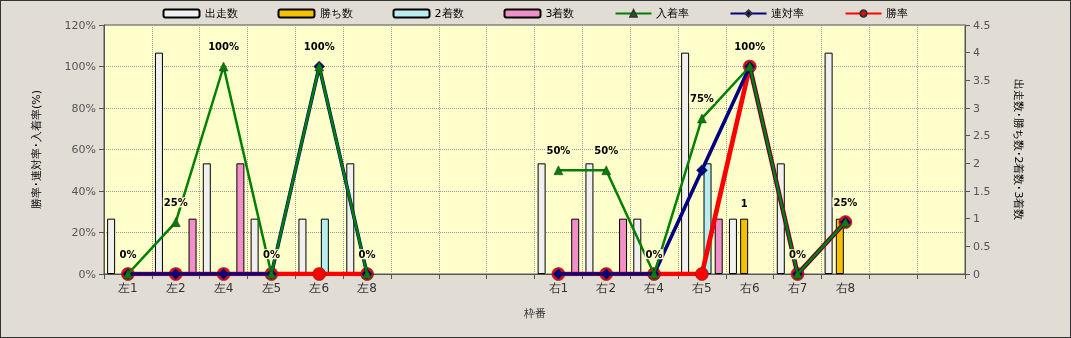 This screenshot has width=1071, height=338. Describe the element at coordinates (982, 25) in the screenshot. I see `y2-tick-label: 4.5` at that location.